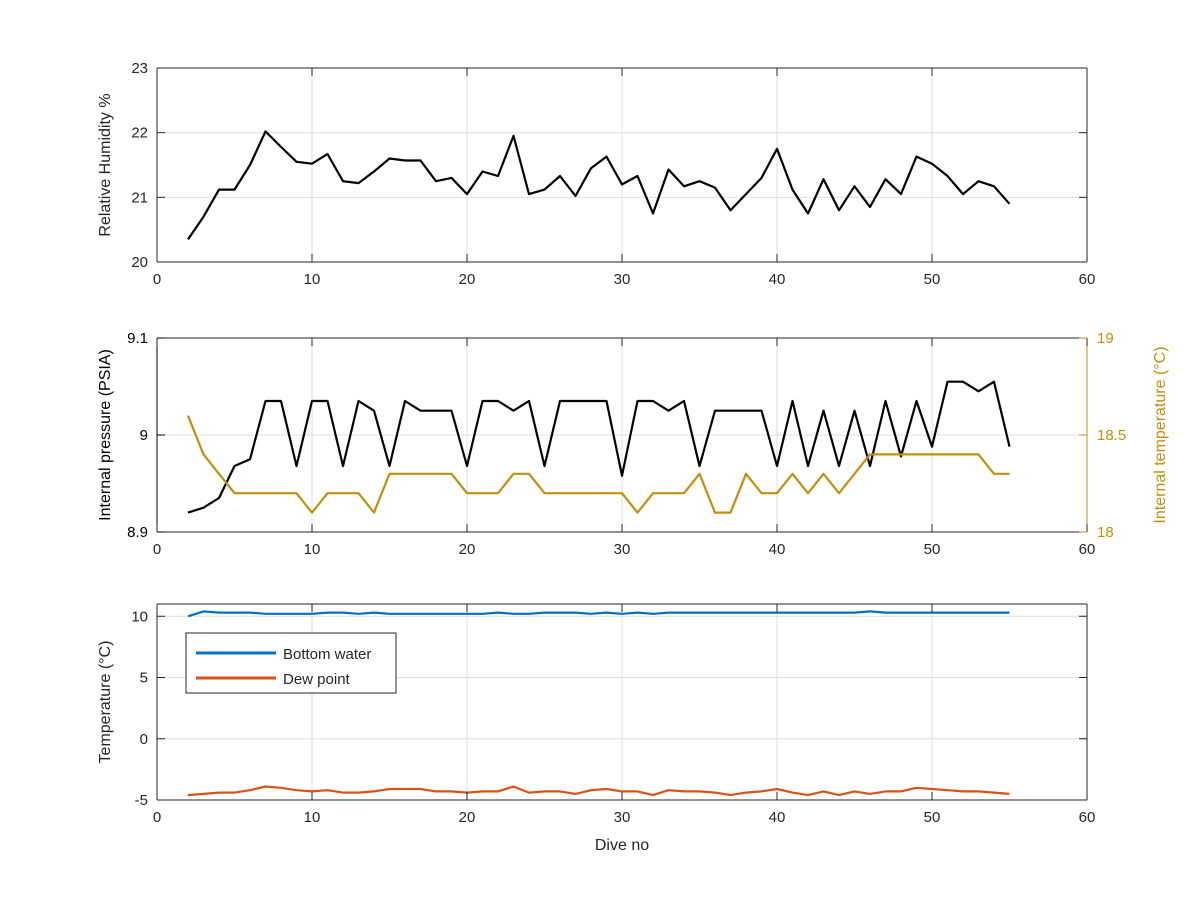 Image resolution: width=1200 pixels, height=900 pixels. Describe the element at coordinates (141, 800) in the screenshot. I see `y-tick-label: -5` at that location.